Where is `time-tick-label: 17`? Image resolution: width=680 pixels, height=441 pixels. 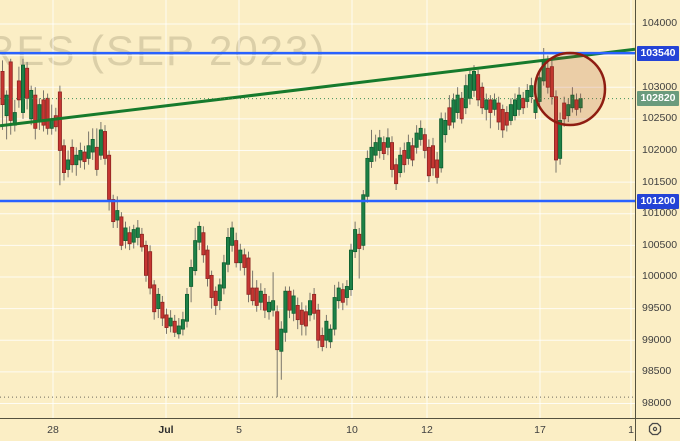 time-tick-label: 17 is located at coordinates (540, 430).